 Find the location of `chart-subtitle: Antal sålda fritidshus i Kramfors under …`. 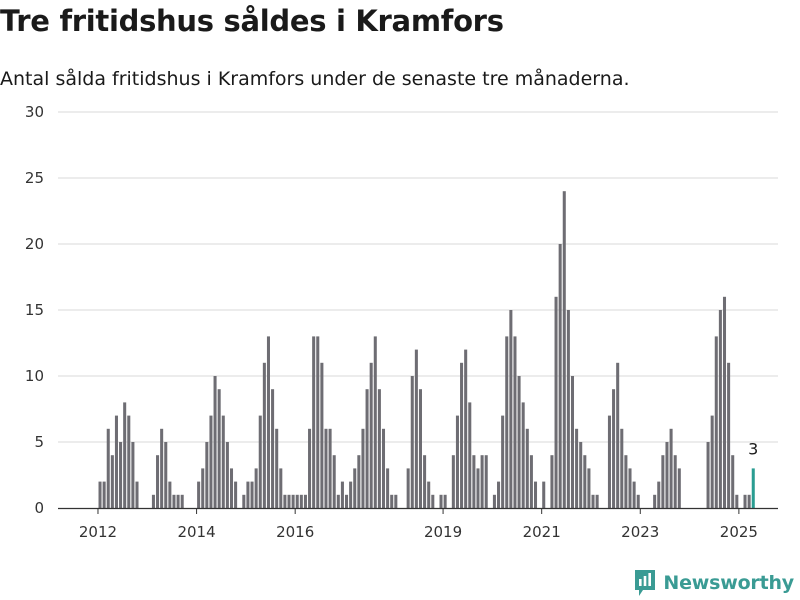

chart-subtitle: Antal sålda fritidshus i Kramfors under … is located at coordinates (315, 79).